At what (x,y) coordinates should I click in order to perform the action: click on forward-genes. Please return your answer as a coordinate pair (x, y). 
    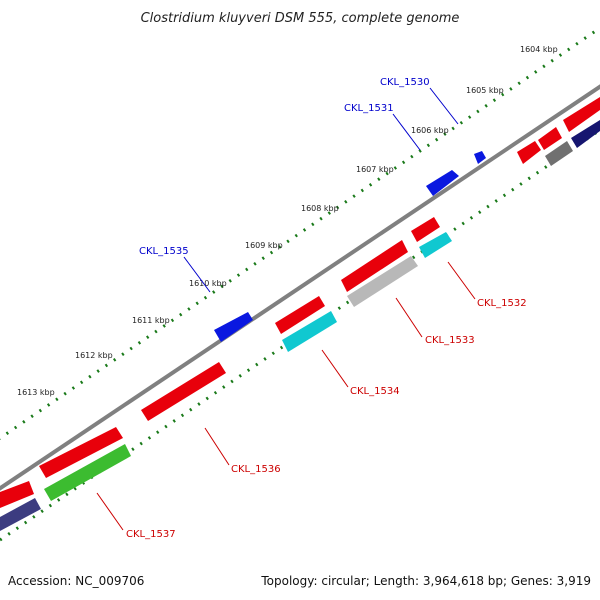
    Looking at the image, I should click on (350, 246).